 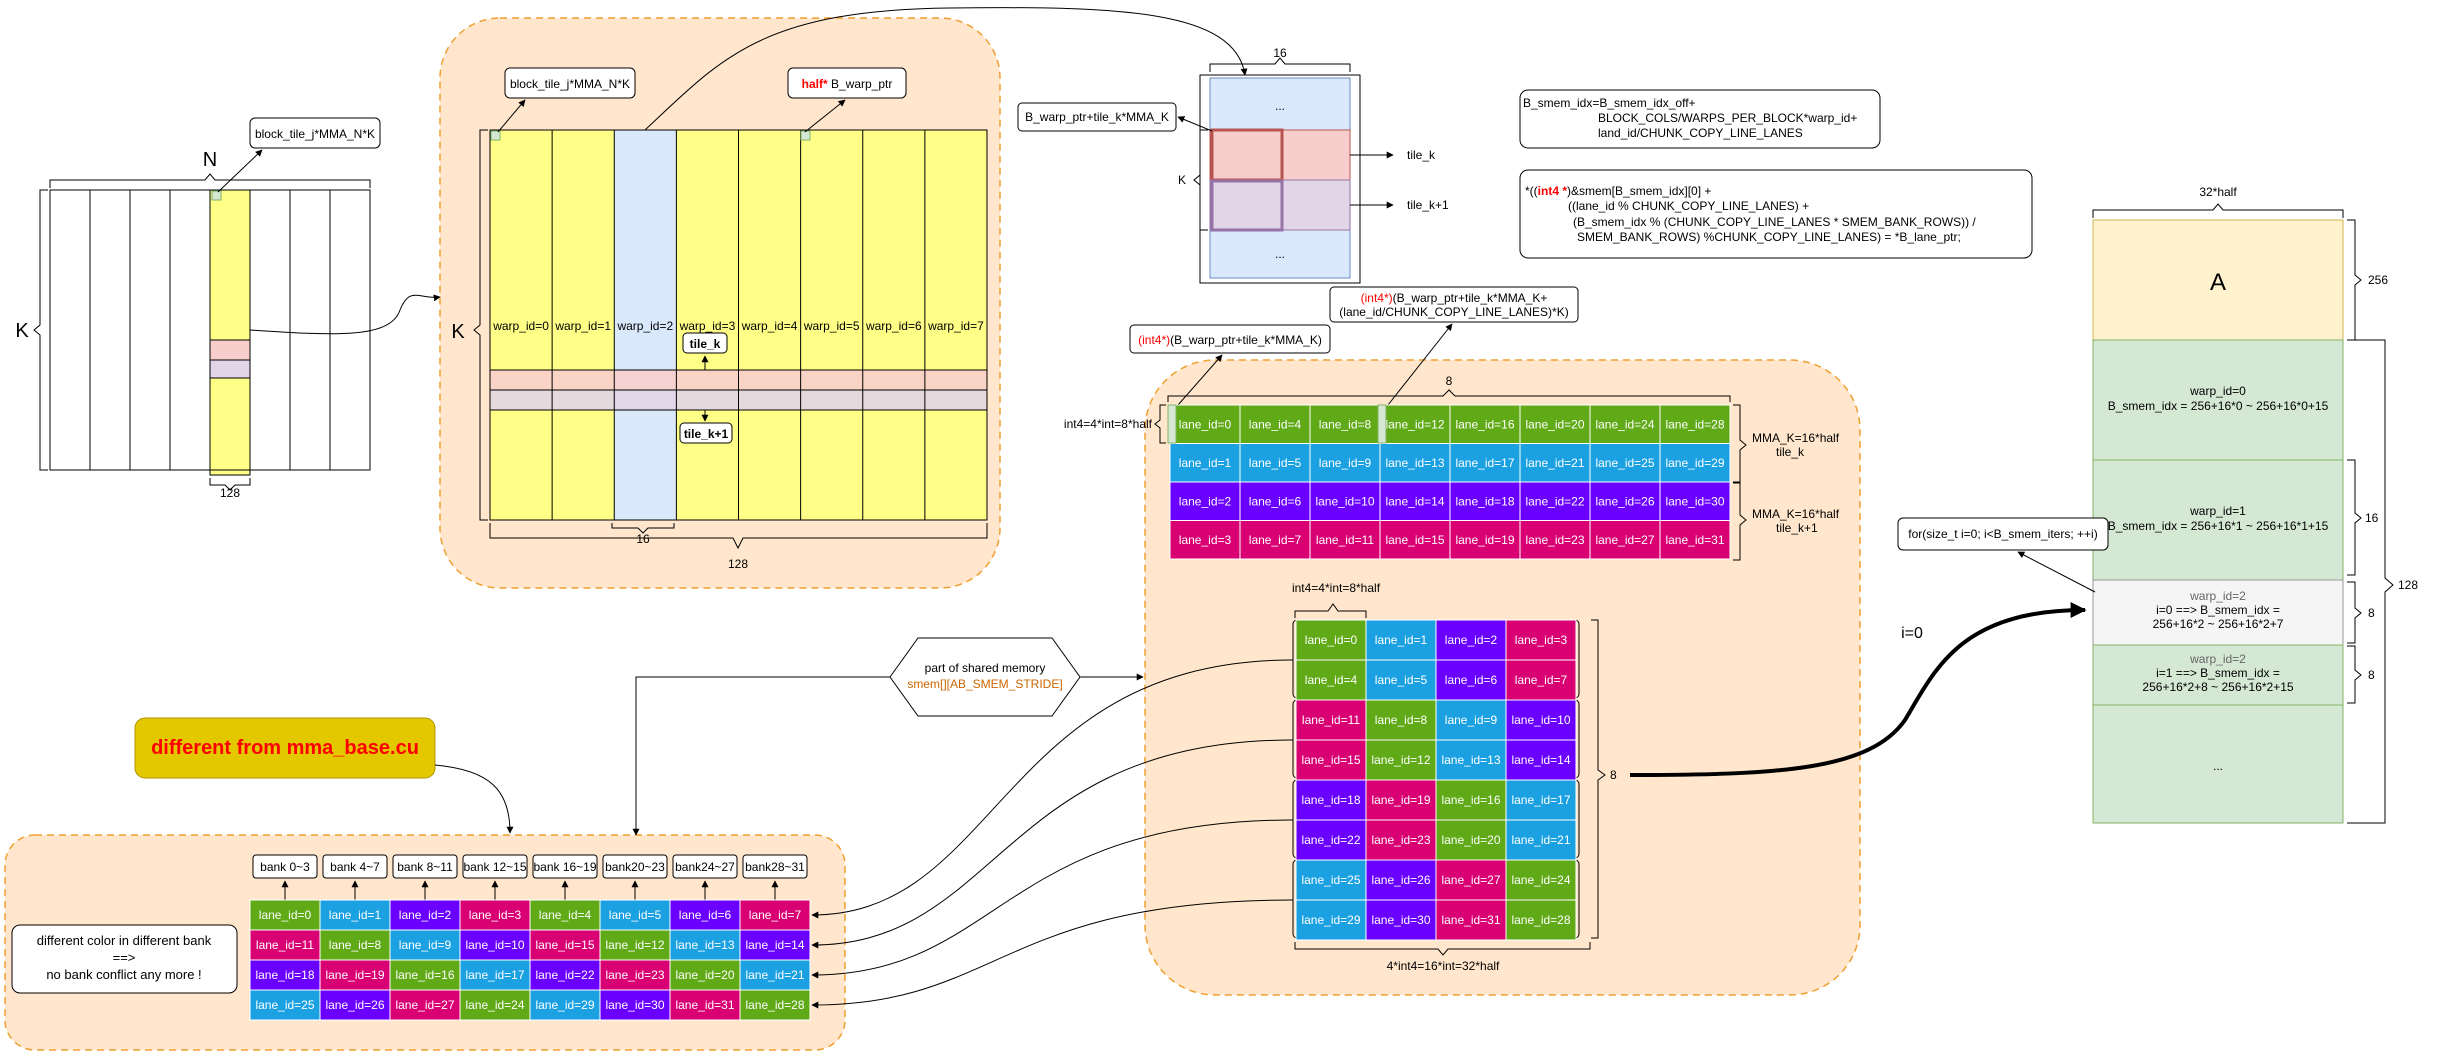 I want to click on smem-warp2b-line-1: i=1 ==> B_smem_idx =, so click(x=2218, y=673).